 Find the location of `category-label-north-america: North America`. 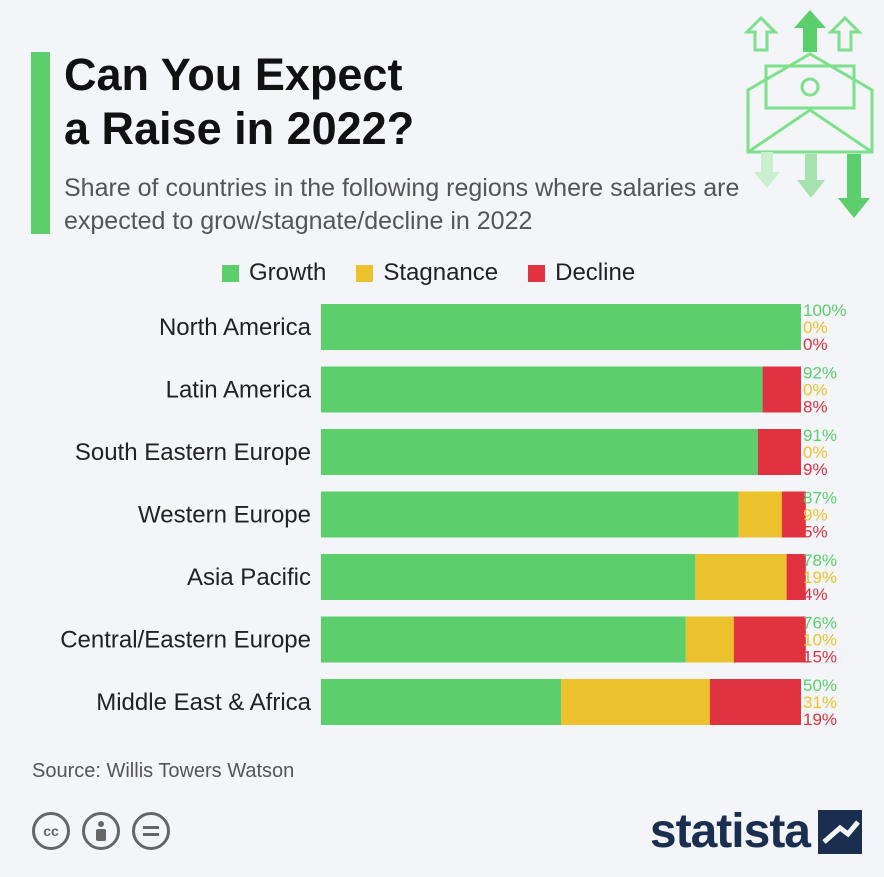

category-label-north-america: North America is located at coordinates (235, 327).